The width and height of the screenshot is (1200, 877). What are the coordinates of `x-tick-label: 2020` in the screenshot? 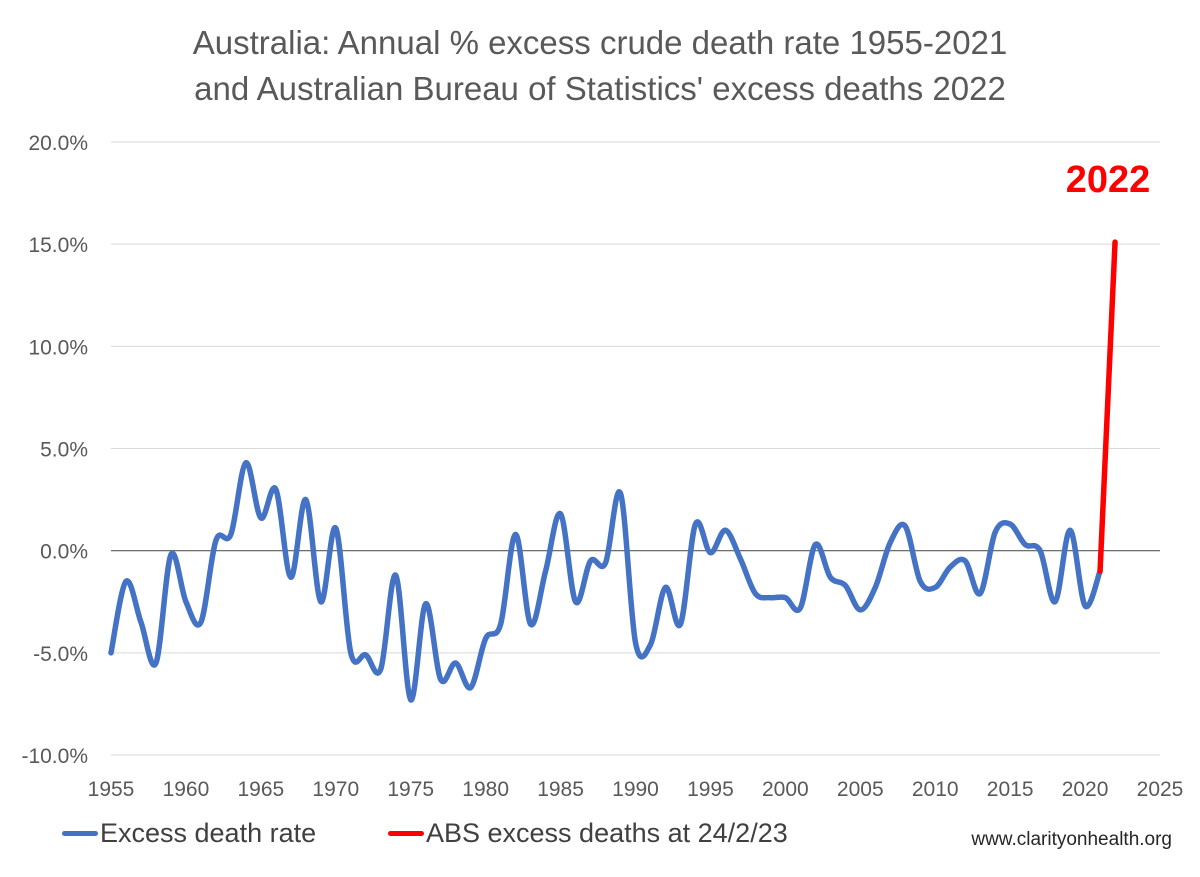 It's located at (1085, 789).